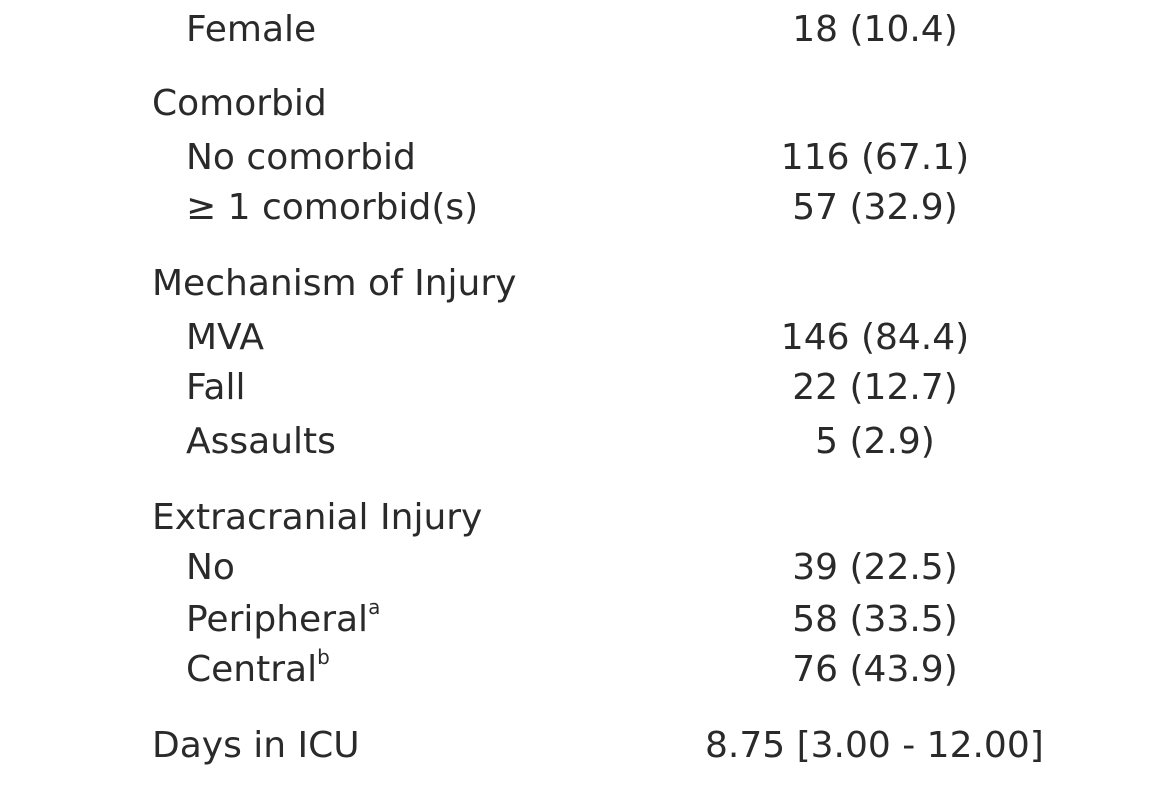 The height and width of the screenshot is (800, 1170). Describe the element at coordinates (210, 567) in the screenshot. I see `row-label: No` at that location.